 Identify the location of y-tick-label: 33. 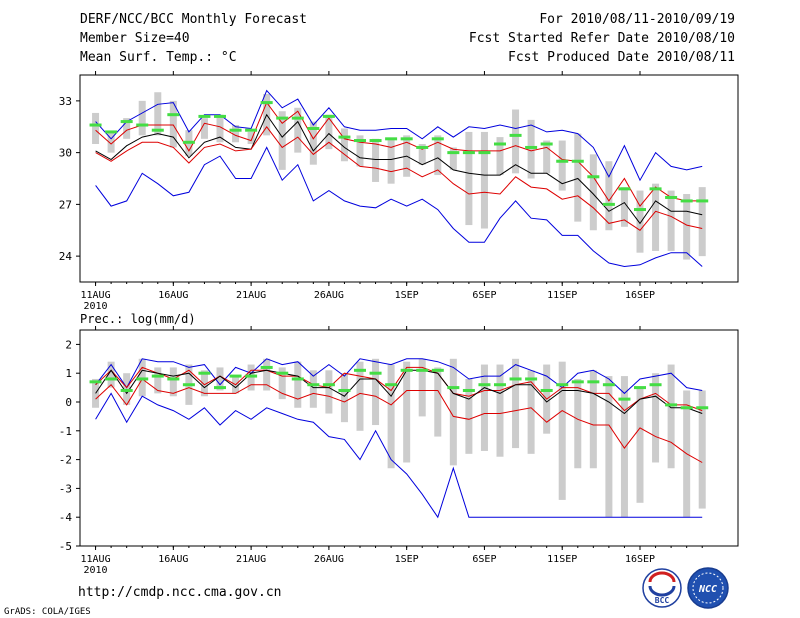
(65, 101).